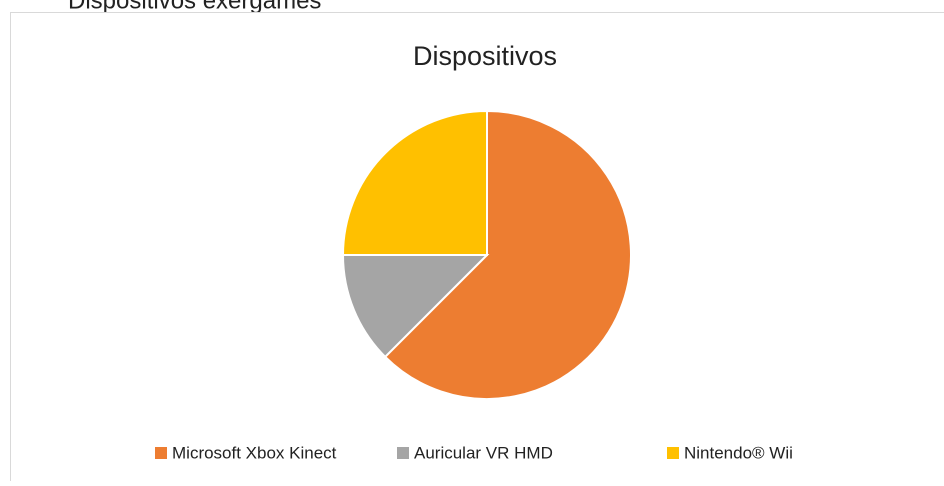 The image size is (944, 486). Describe the element at coordinates (738, 452) in the screenshot. I see `legend-label: Nintendo® Wii` at that location.